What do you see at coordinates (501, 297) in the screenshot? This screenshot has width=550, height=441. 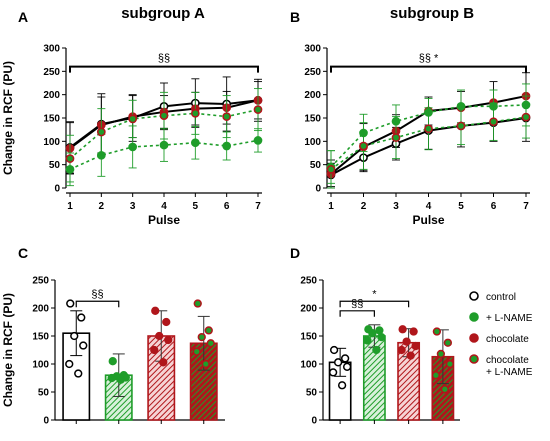 I see `legend-label: control` at bounding box center [501, 297].